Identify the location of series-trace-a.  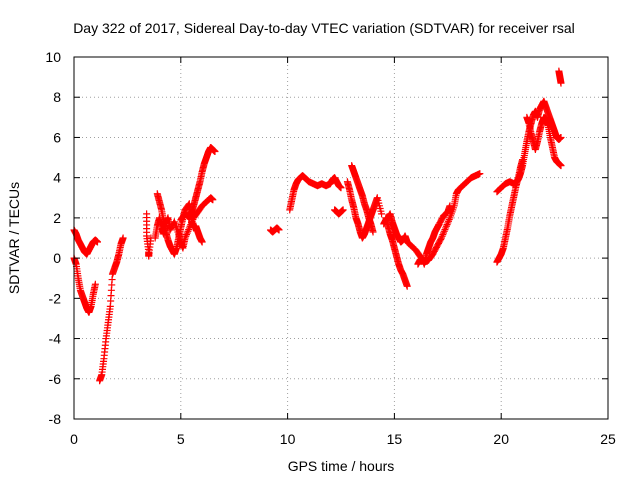
(85, 242).